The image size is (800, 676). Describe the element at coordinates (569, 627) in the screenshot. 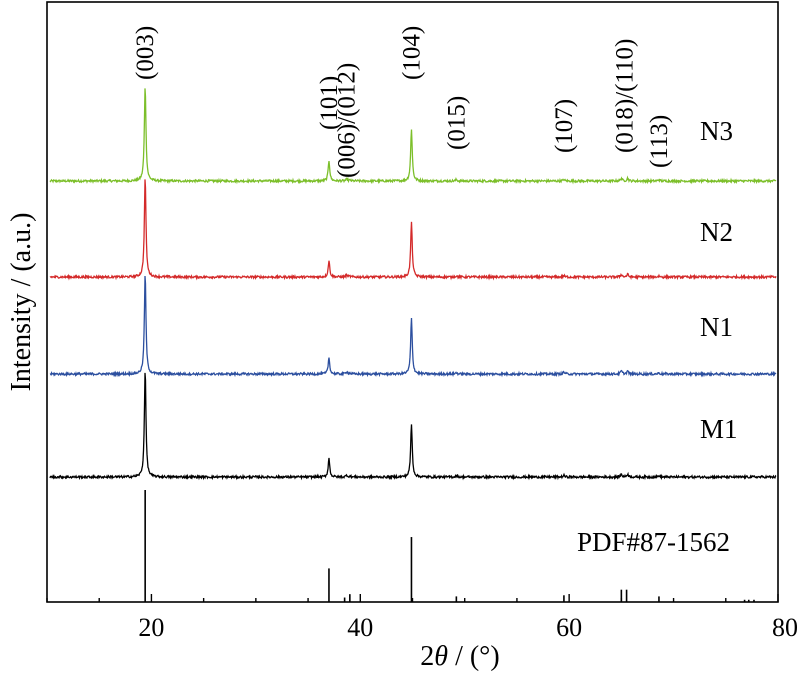

I see `x-tick-label: 60` at that location.